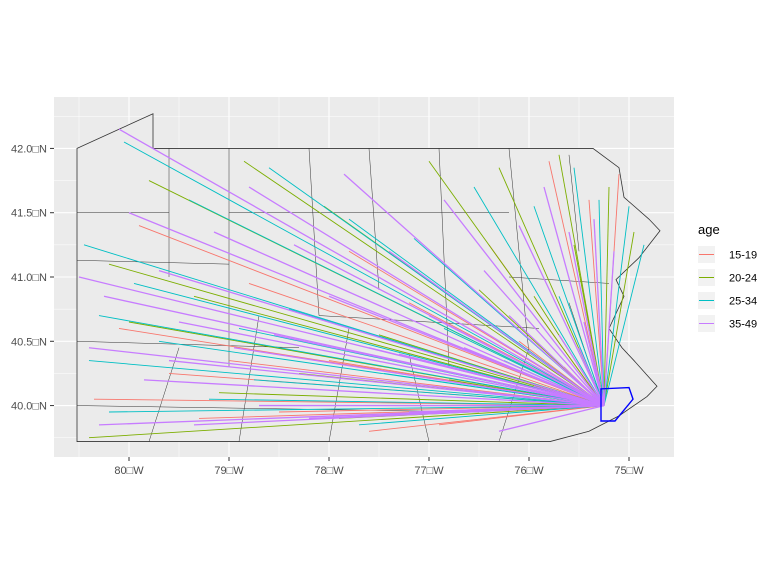 This screenshot has height=573, width=774. I want to click on x-tick-label: 77□W, so click(429, 471).